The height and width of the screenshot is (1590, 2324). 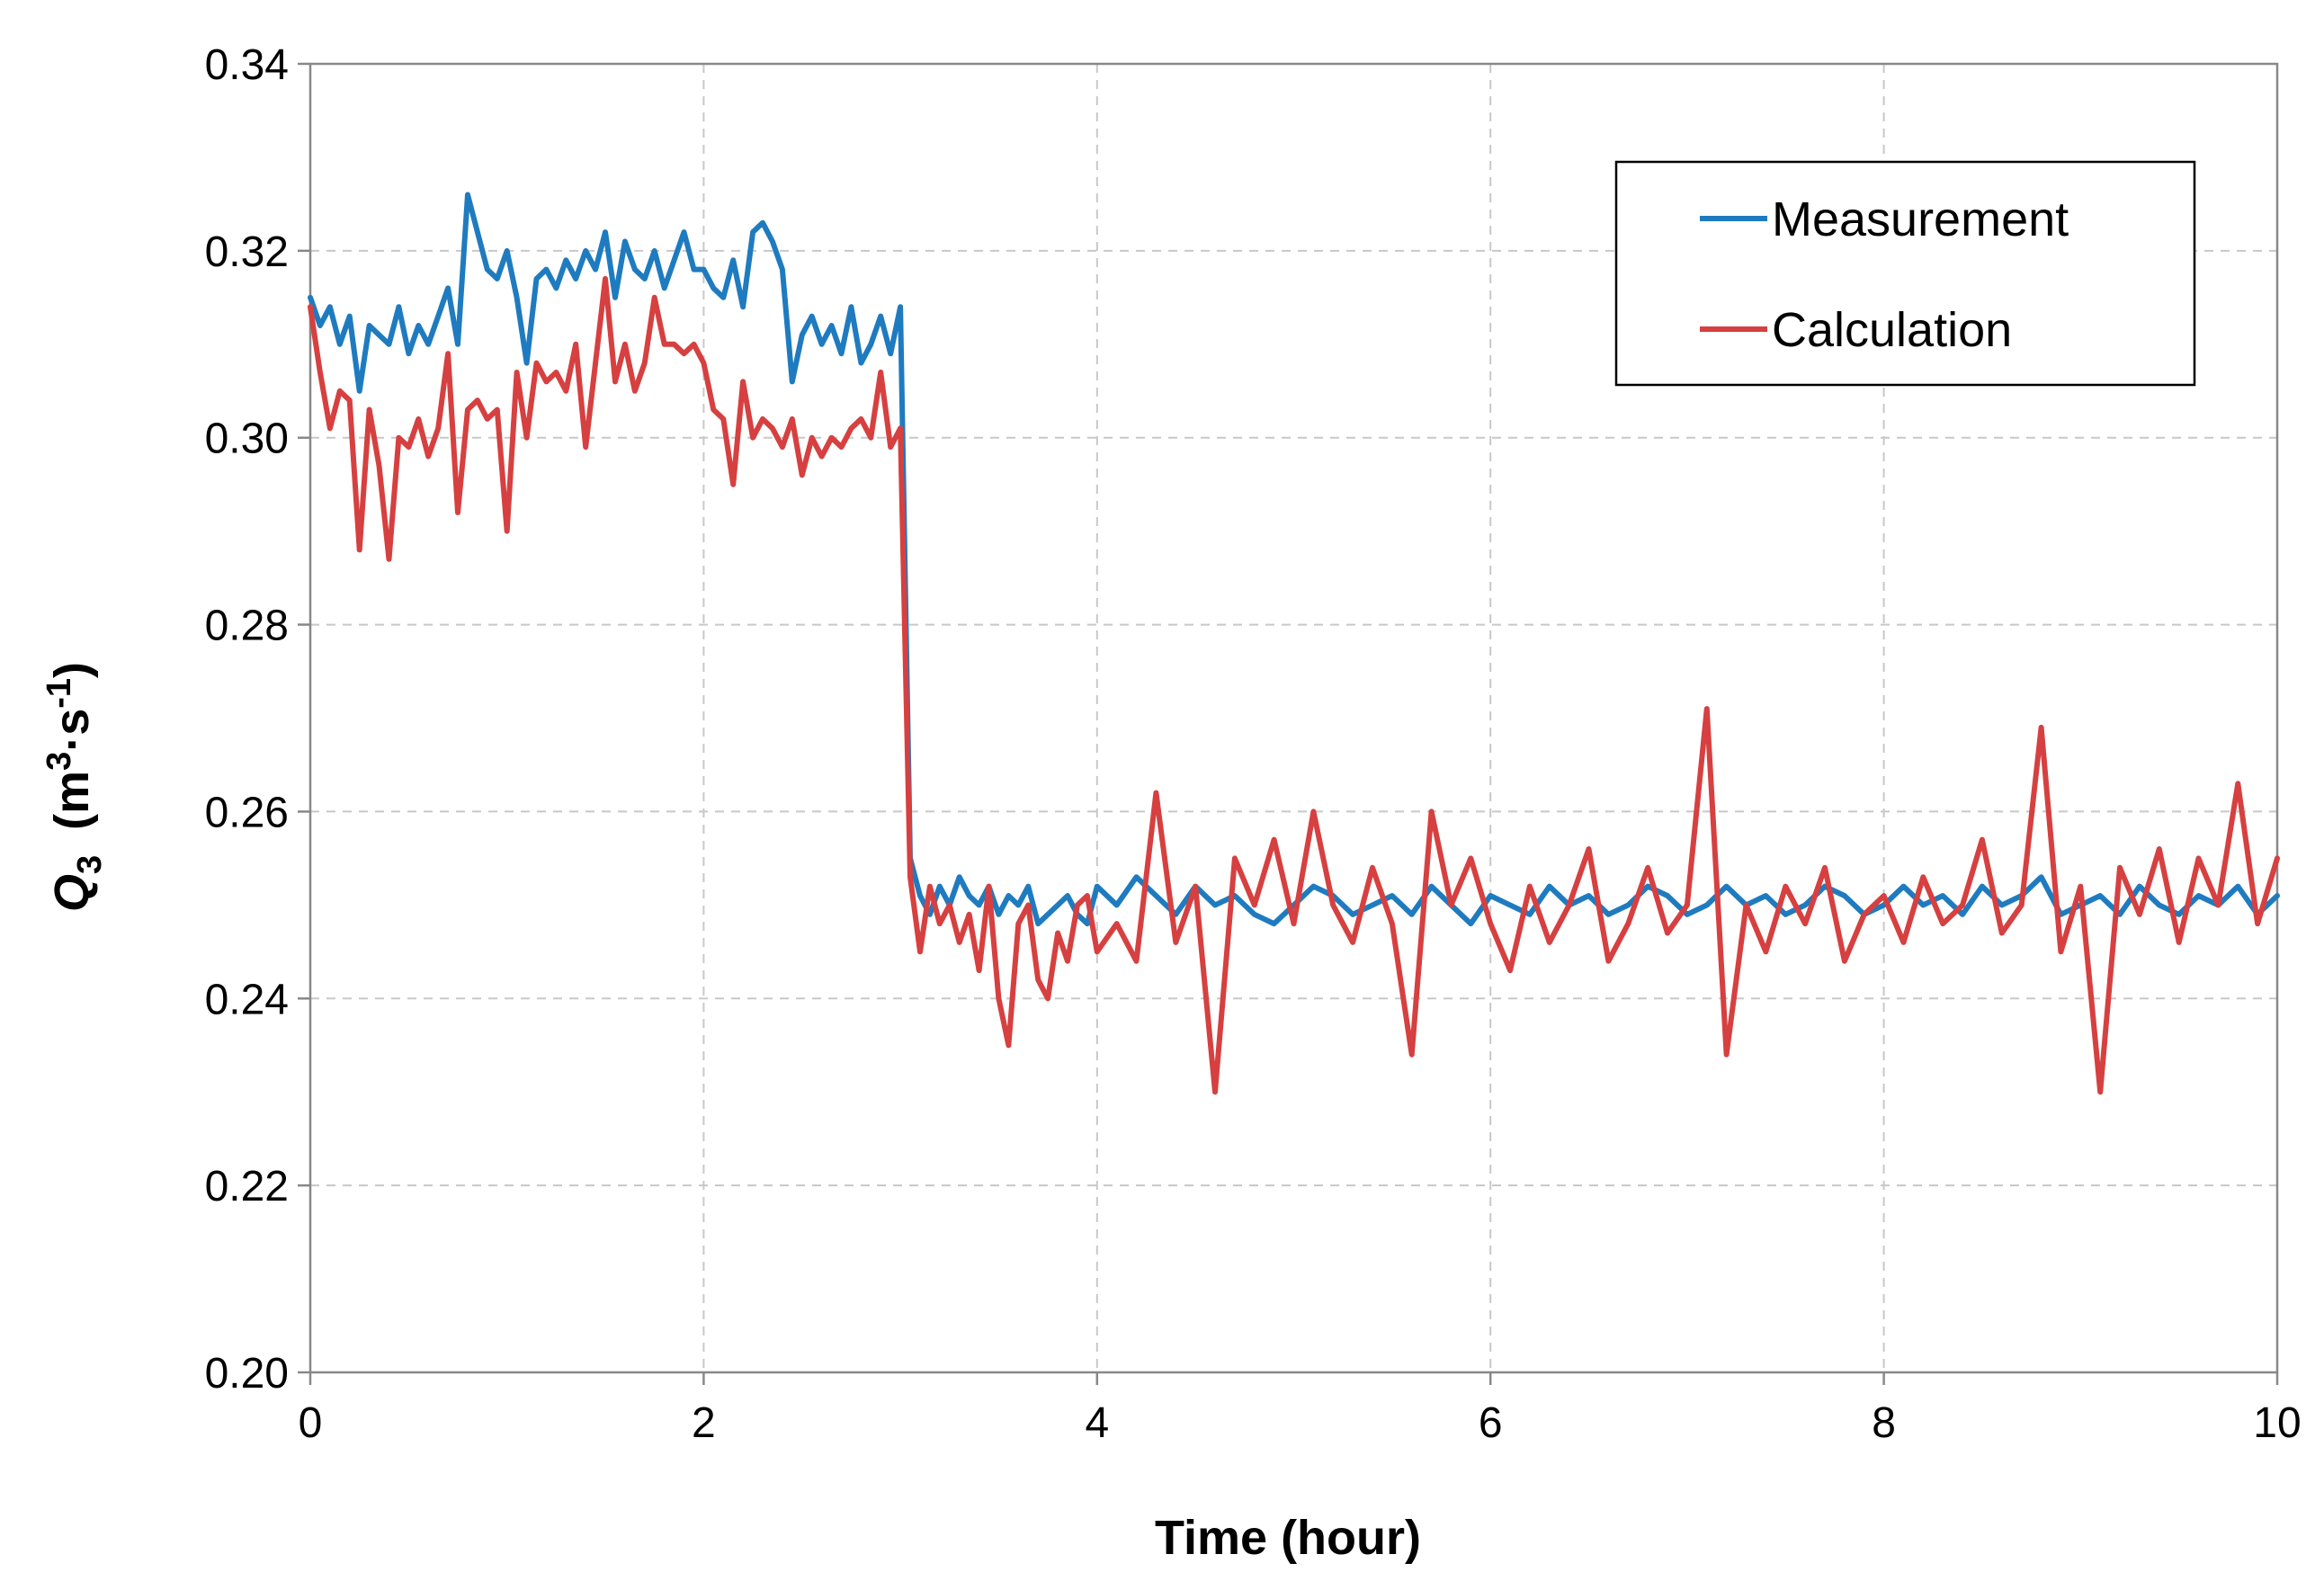 I want to click on legend-label-calculation: Calculation, so click(x=1892, y=330).